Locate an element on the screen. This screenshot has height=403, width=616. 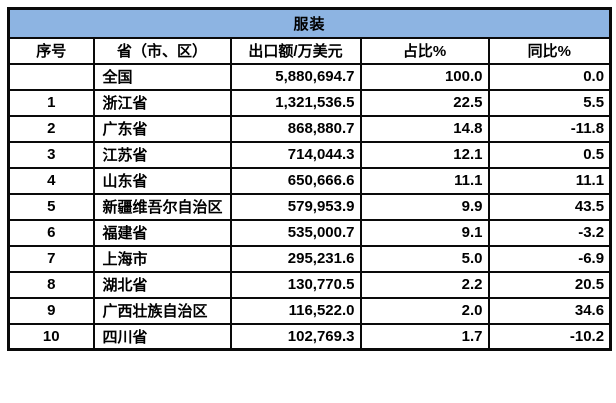
column-header-region: 省（市、区） is located at coordinates (162, 50).